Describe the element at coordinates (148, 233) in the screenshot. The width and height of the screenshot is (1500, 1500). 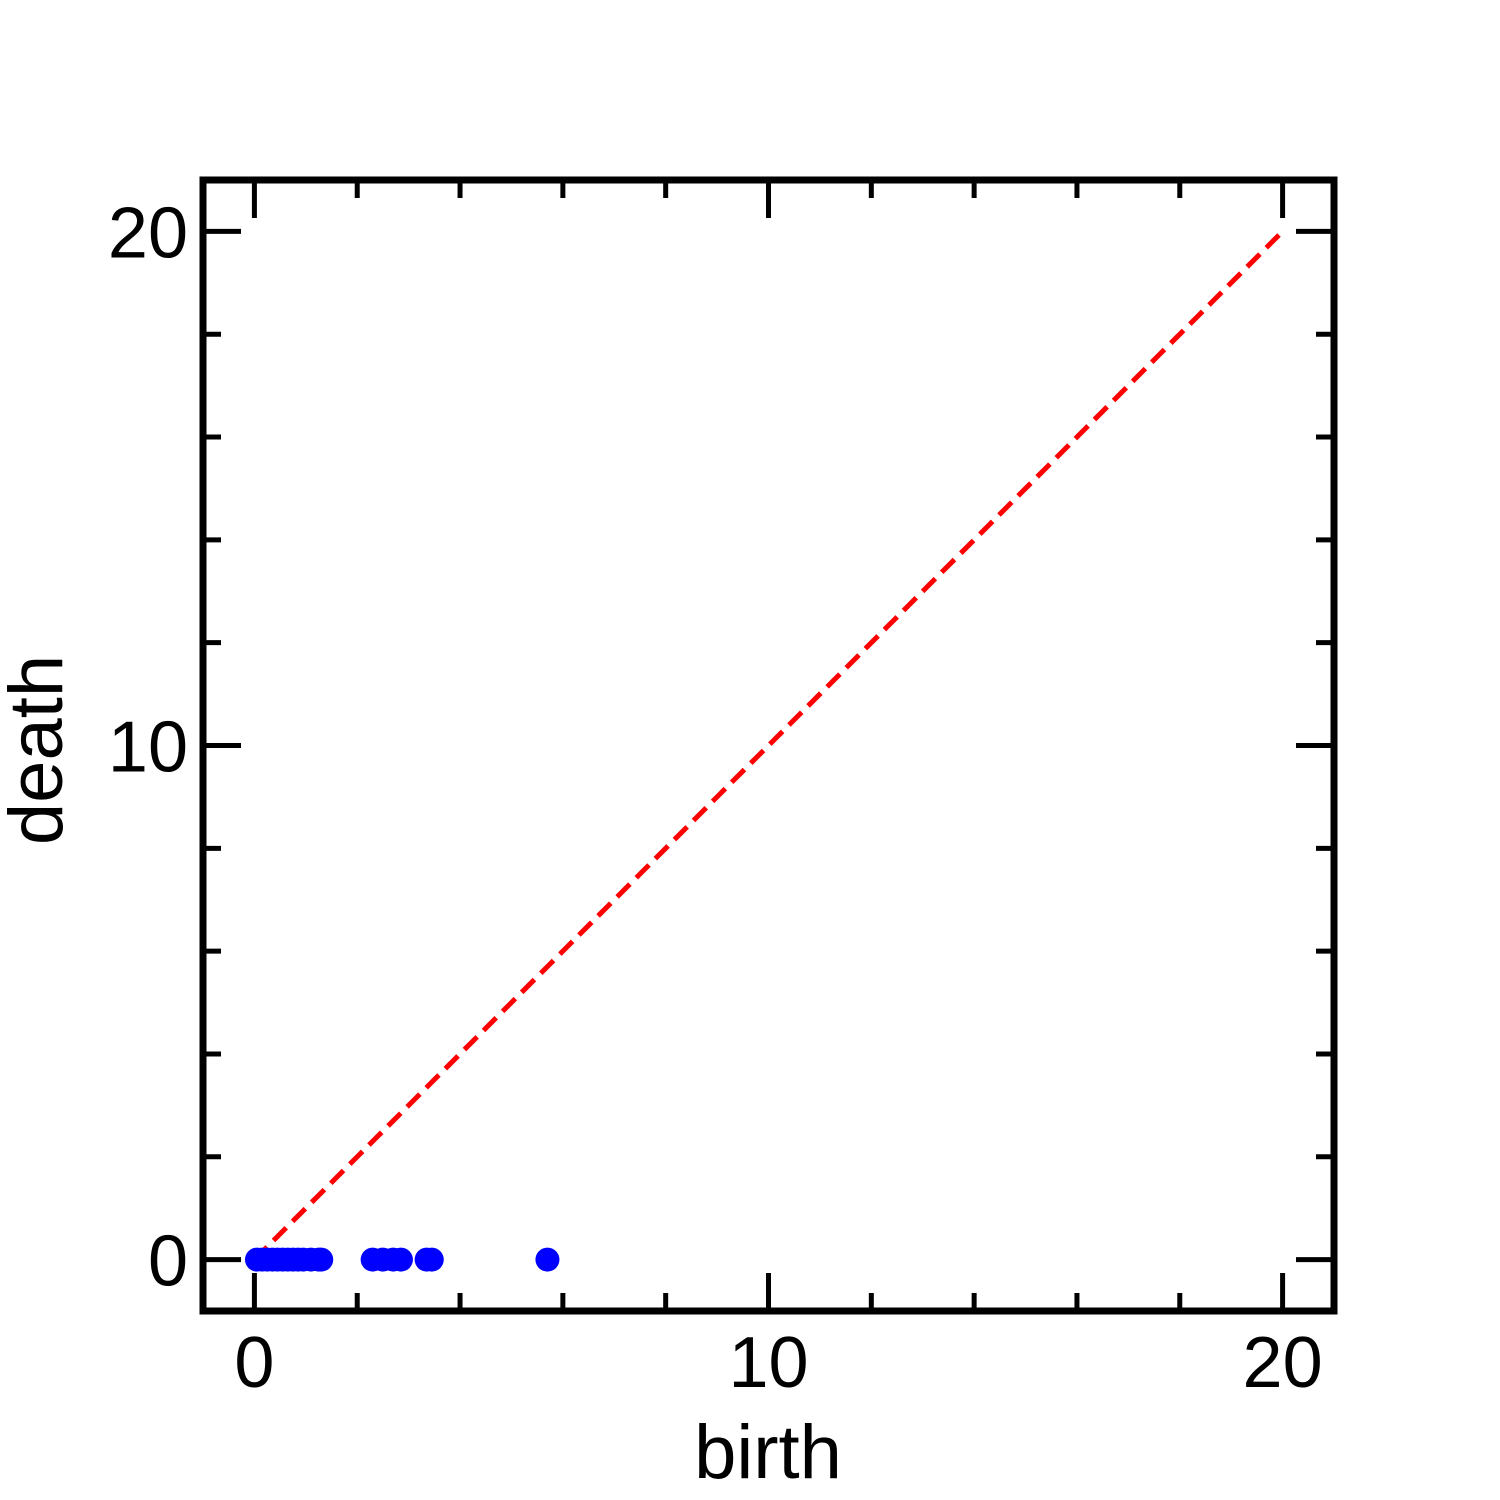
I see `y-tick-label: 20` at that location.